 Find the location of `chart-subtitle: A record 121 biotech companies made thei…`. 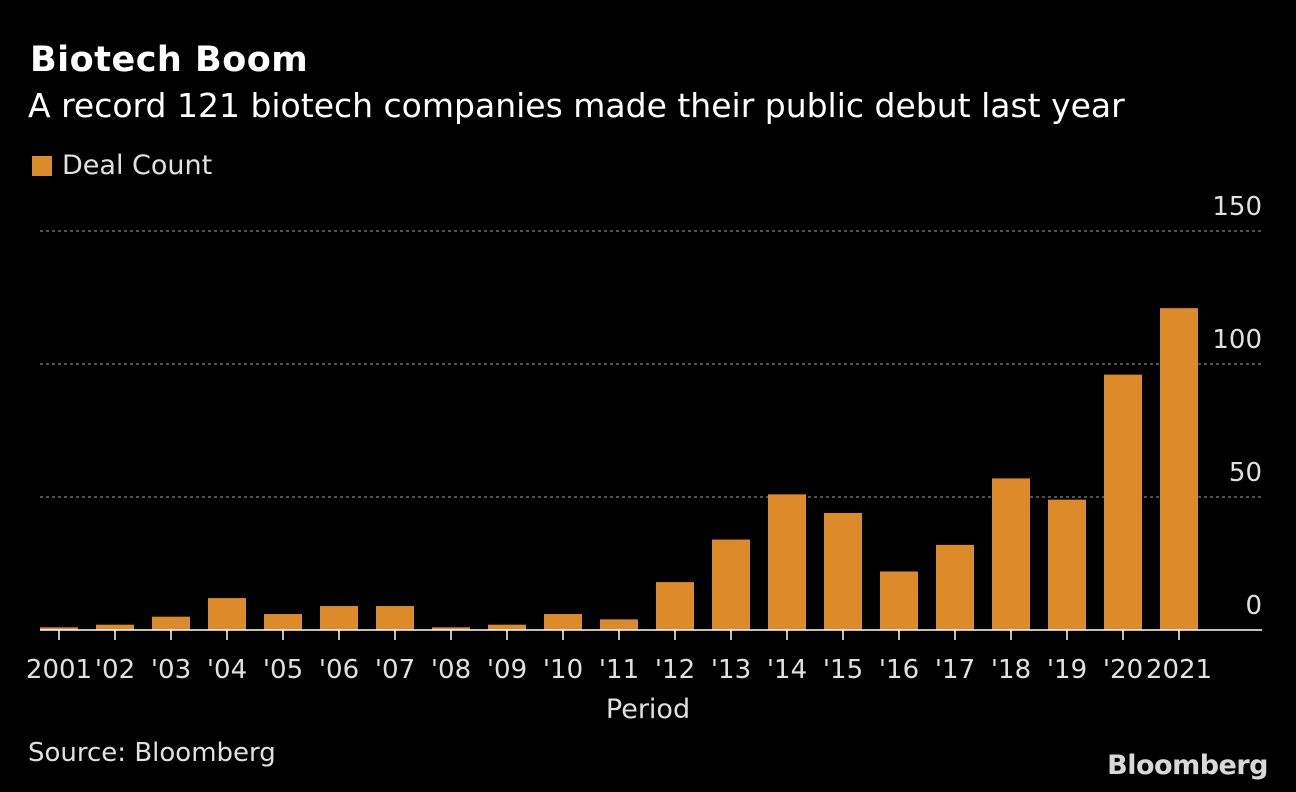

chart-subtitle: A record 121 biotech companies made thei… is located at coordinates (576, 105).